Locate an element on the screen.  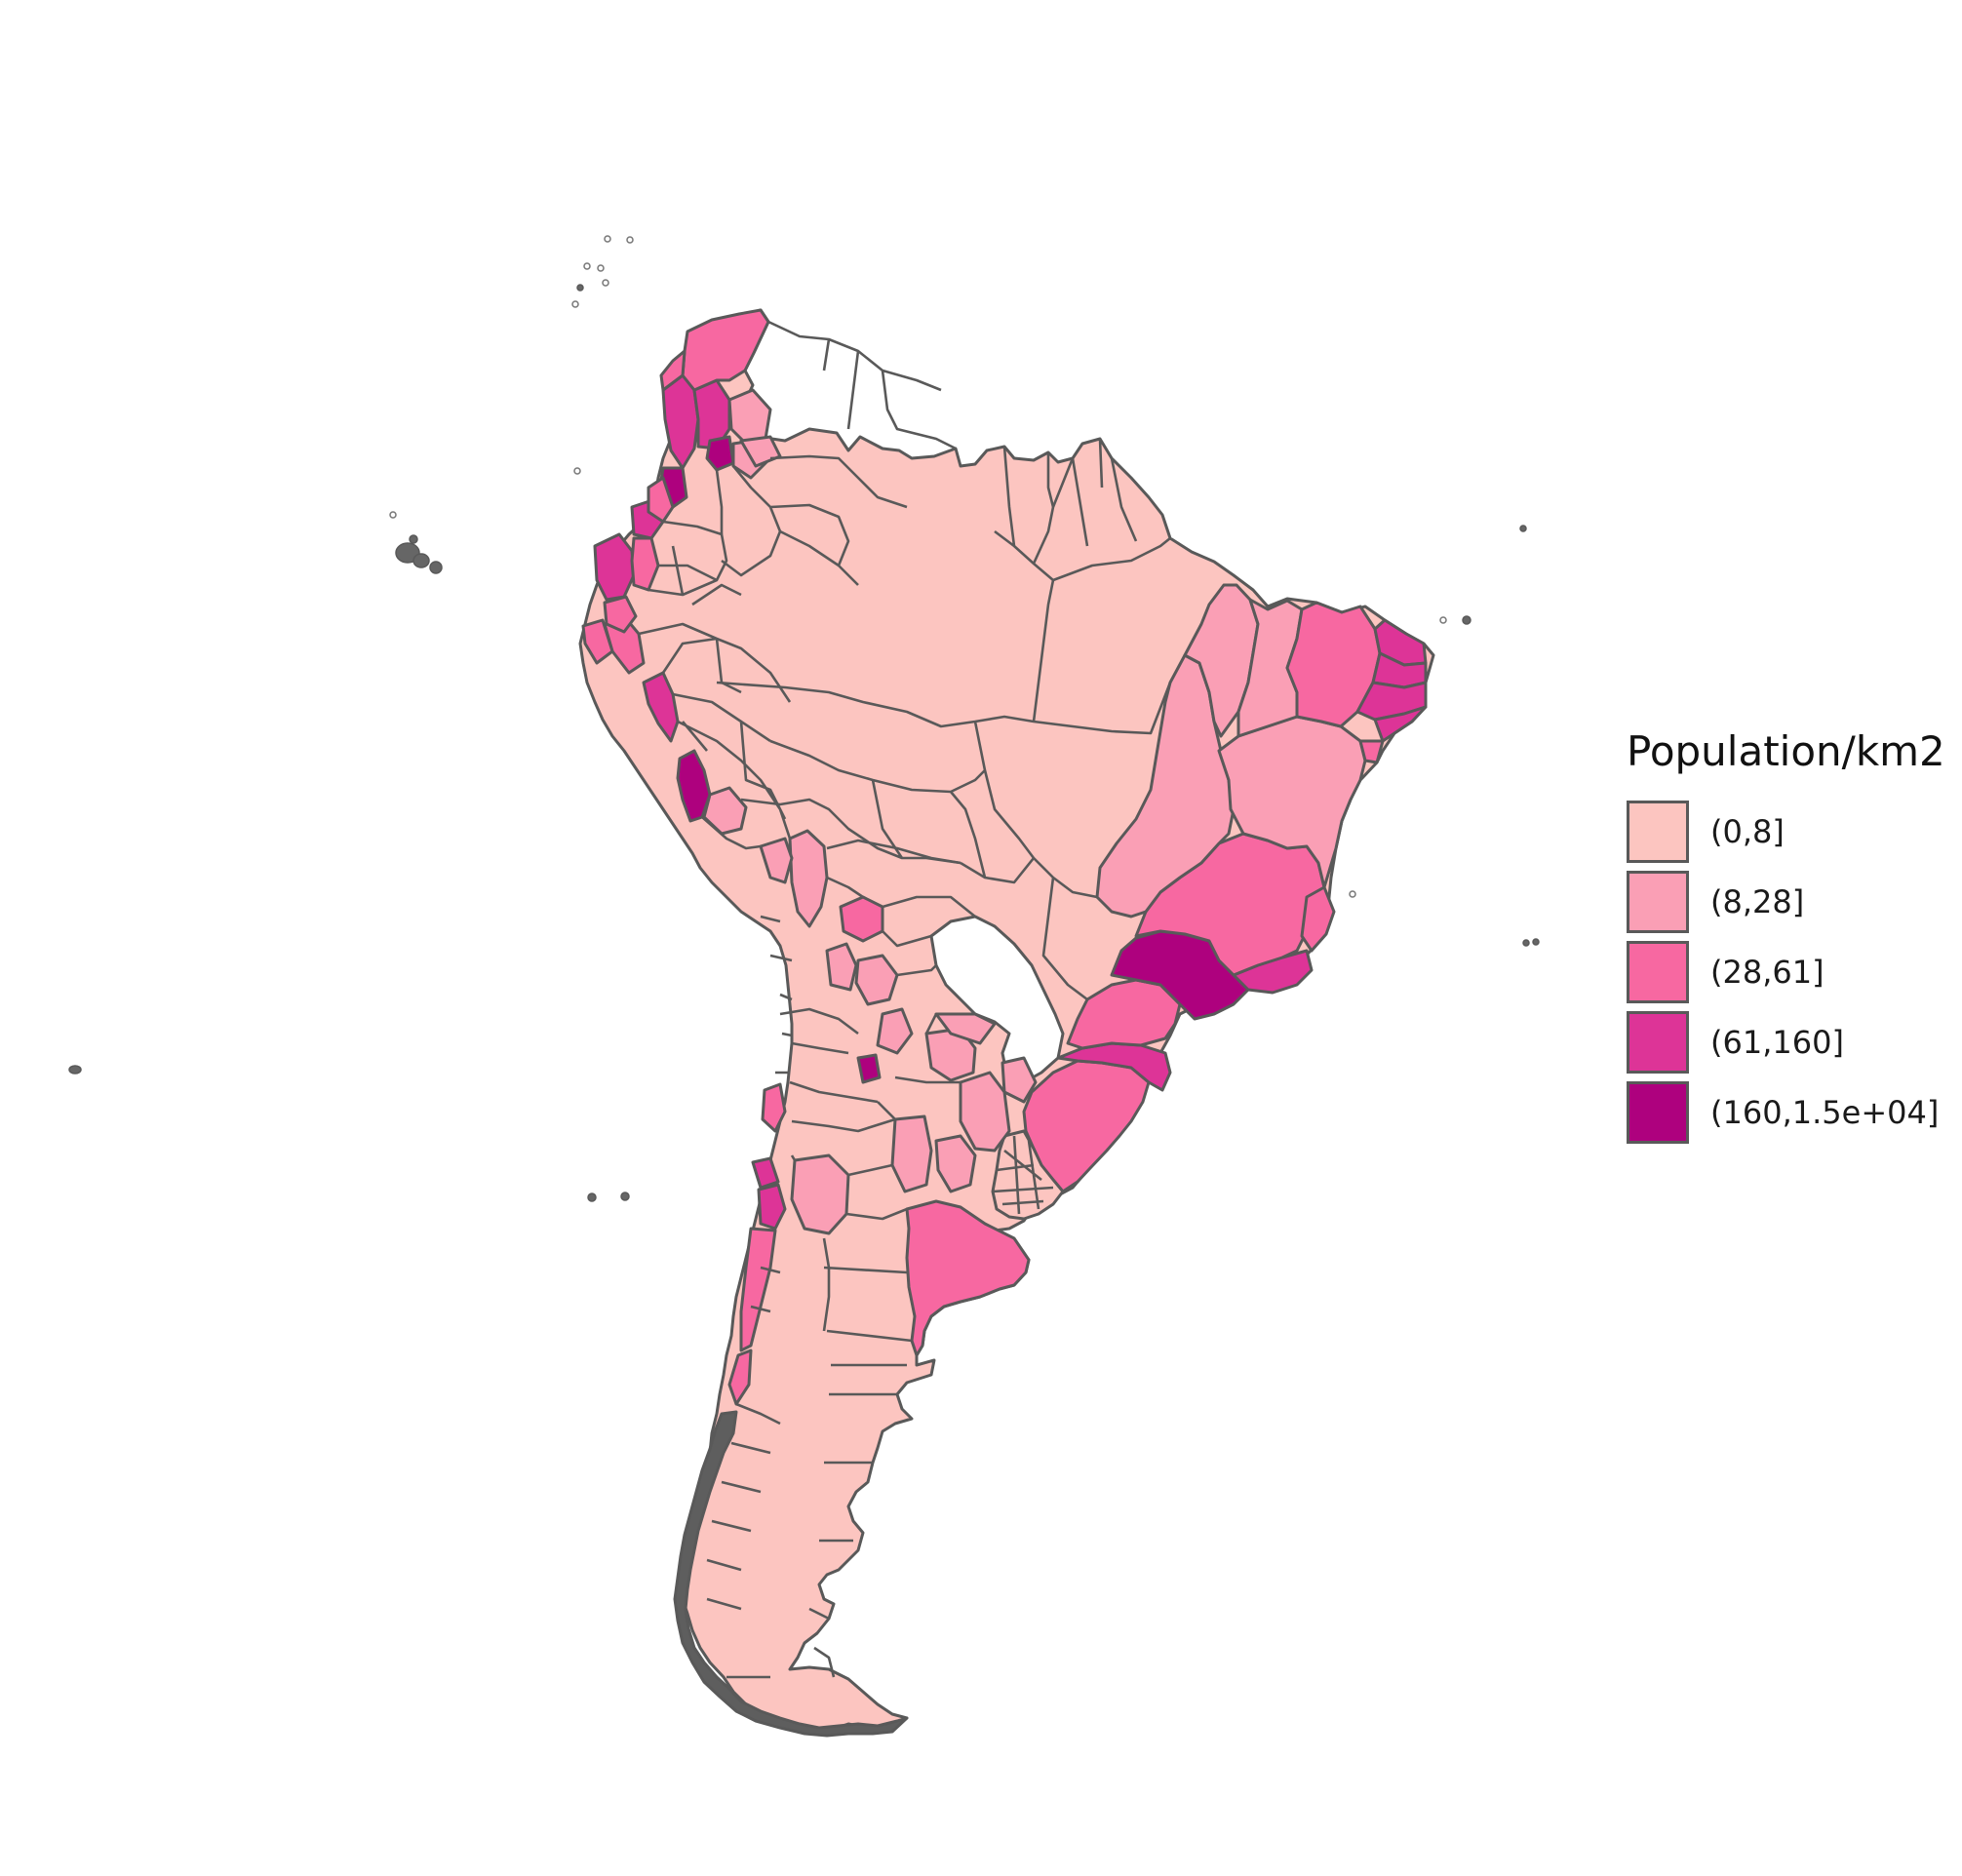
region-chile-patagonia-coast is located at coordinates (791, 1574).